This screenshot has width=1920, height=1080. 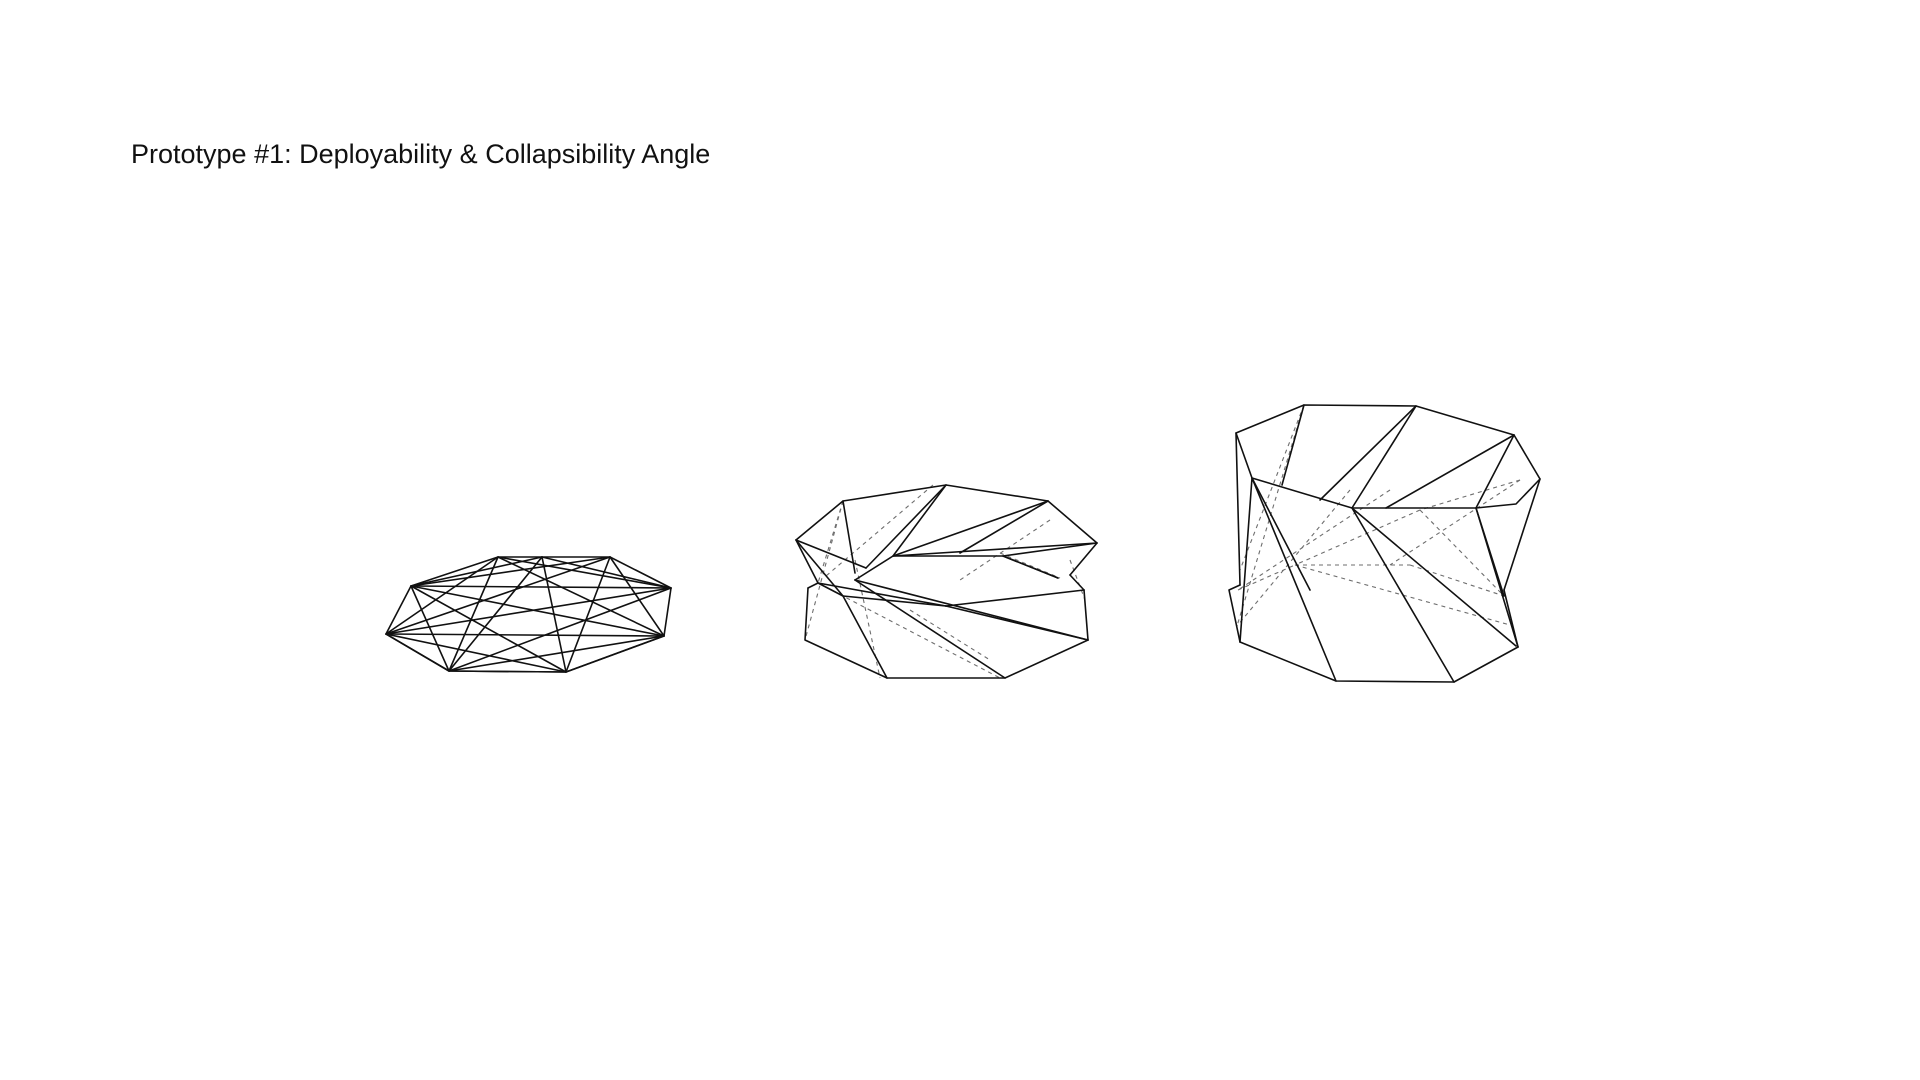 What do you see at coordinates (528, 614) in the screenshot?
I see `collapsed-prototype-icon` at bounding box center [528, 614].